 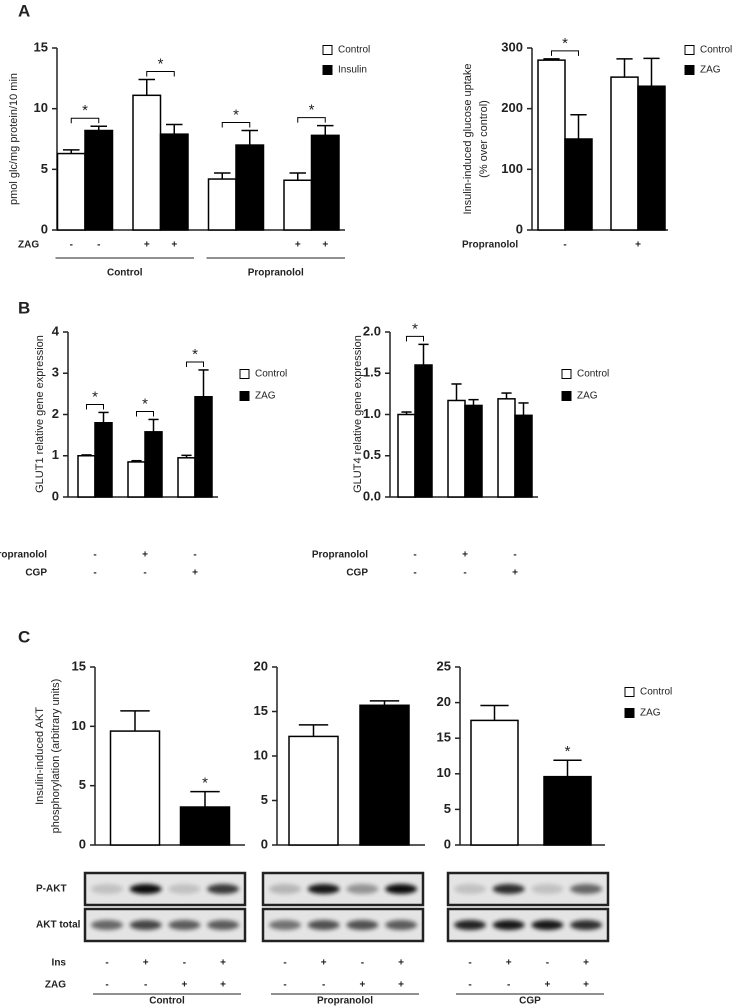 What do you see at coordinates (372, 330) in the screenshot?
I see `y-tick-label: 2.0` at bounding box center [372, 330].